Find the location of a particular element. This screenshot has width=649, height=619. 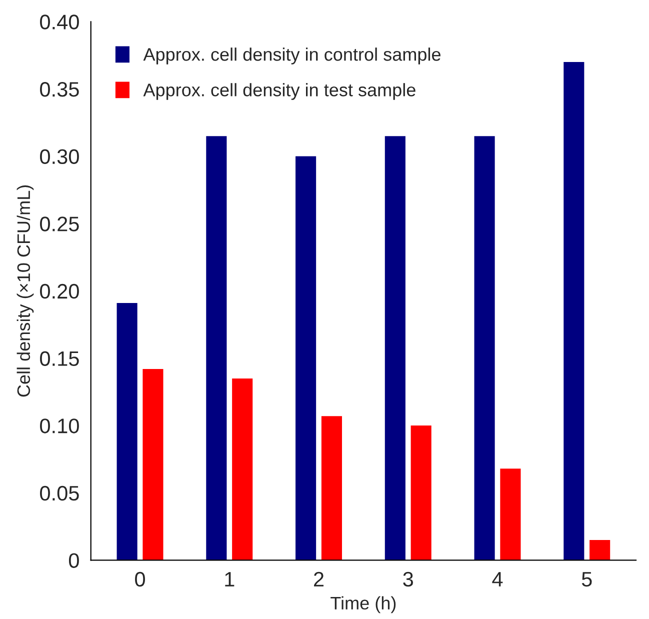

x-axis-title: Time (h) is located at coordinates (363, 605).